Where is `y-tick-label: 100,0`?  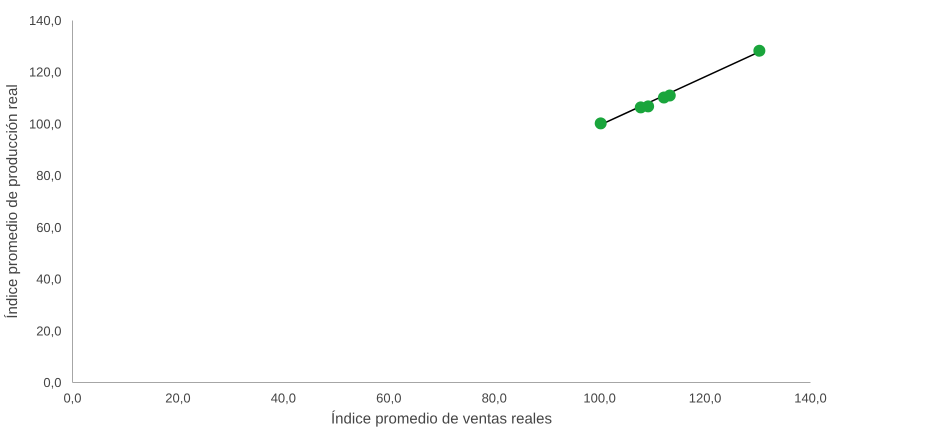 y-tick-label: 100,0 is located at coordinates (45, 124).